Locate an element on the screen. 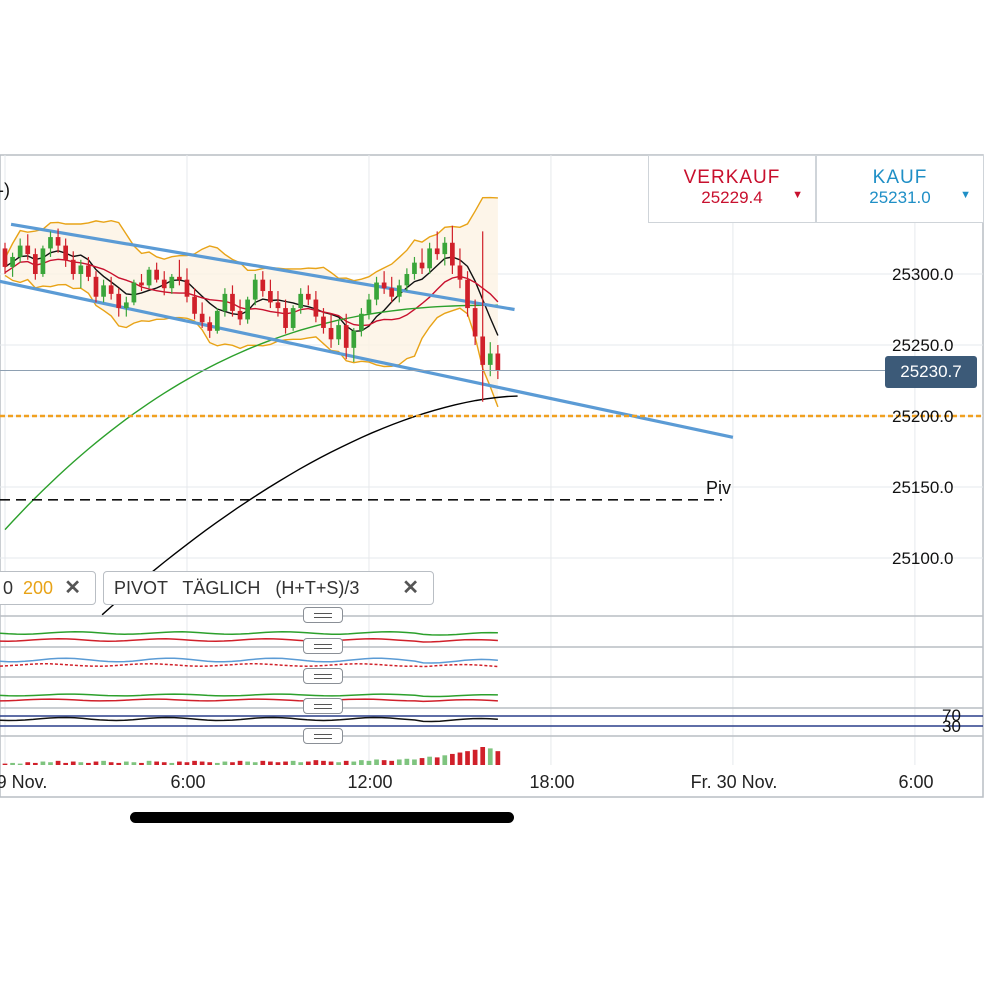 The image size is (1000, 1000). pivot-label: Piv is located at coordinates (719, 488).